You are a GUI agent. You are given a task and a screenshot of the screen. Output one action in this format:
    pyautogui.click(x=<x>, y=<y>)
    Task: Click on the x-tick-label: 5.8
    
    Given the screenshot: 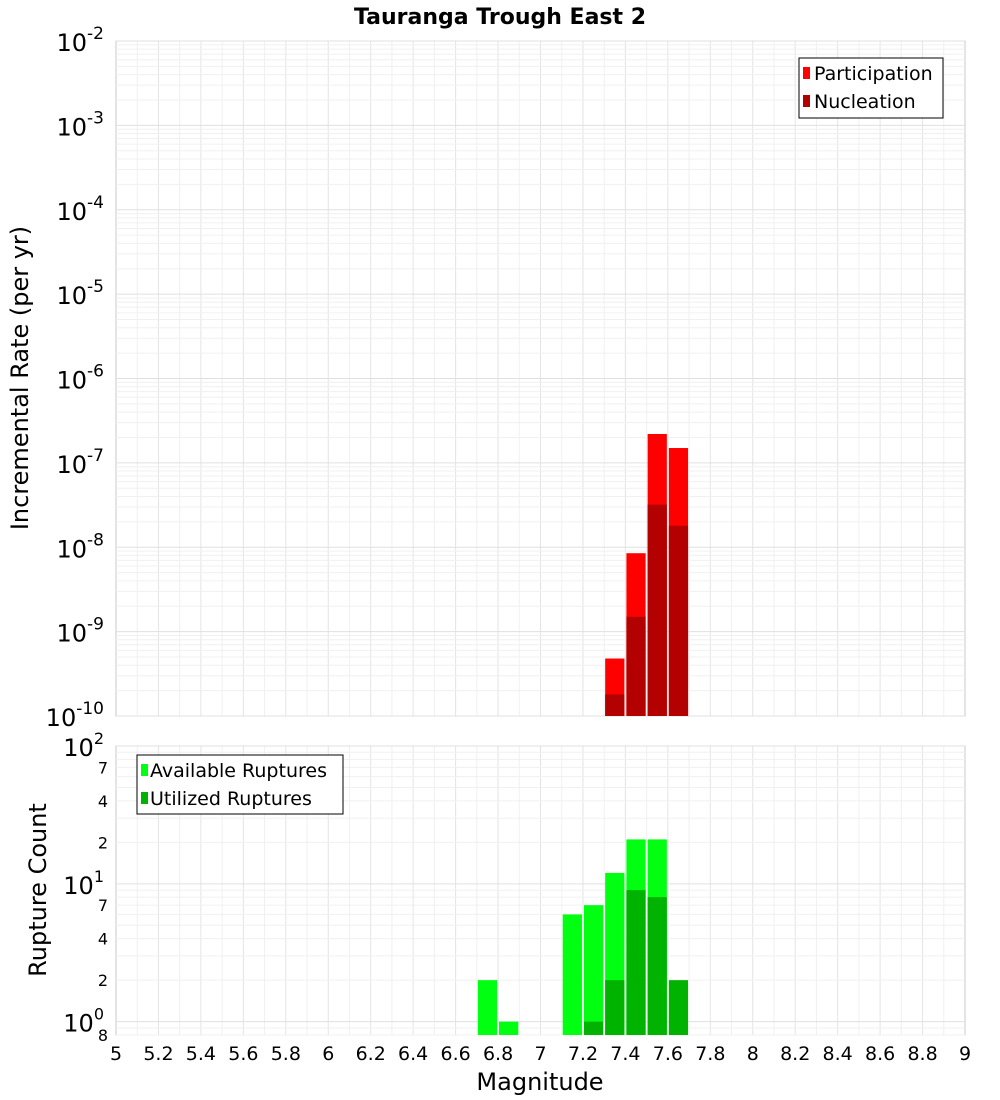 What is the action you would take?
    pyautogui.click(x=286, y=1054)
    